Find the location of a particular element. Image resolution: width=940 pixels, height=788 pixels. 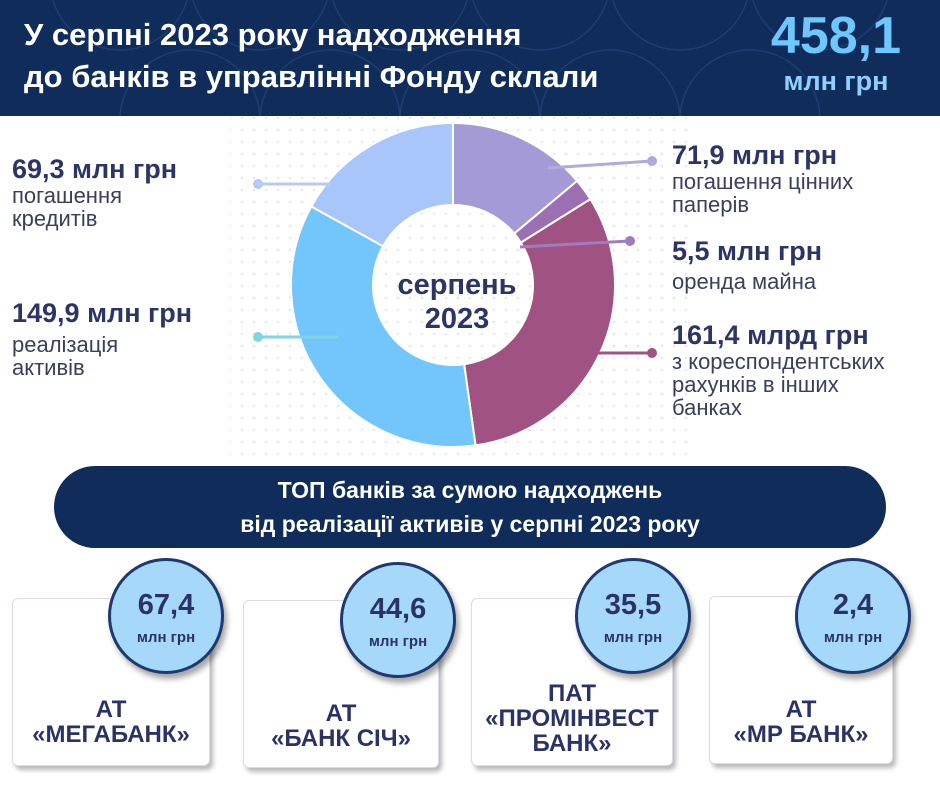

bank-amount-circle-bank-sich: 44,6 млн грн is located at coordinates (398, 620).